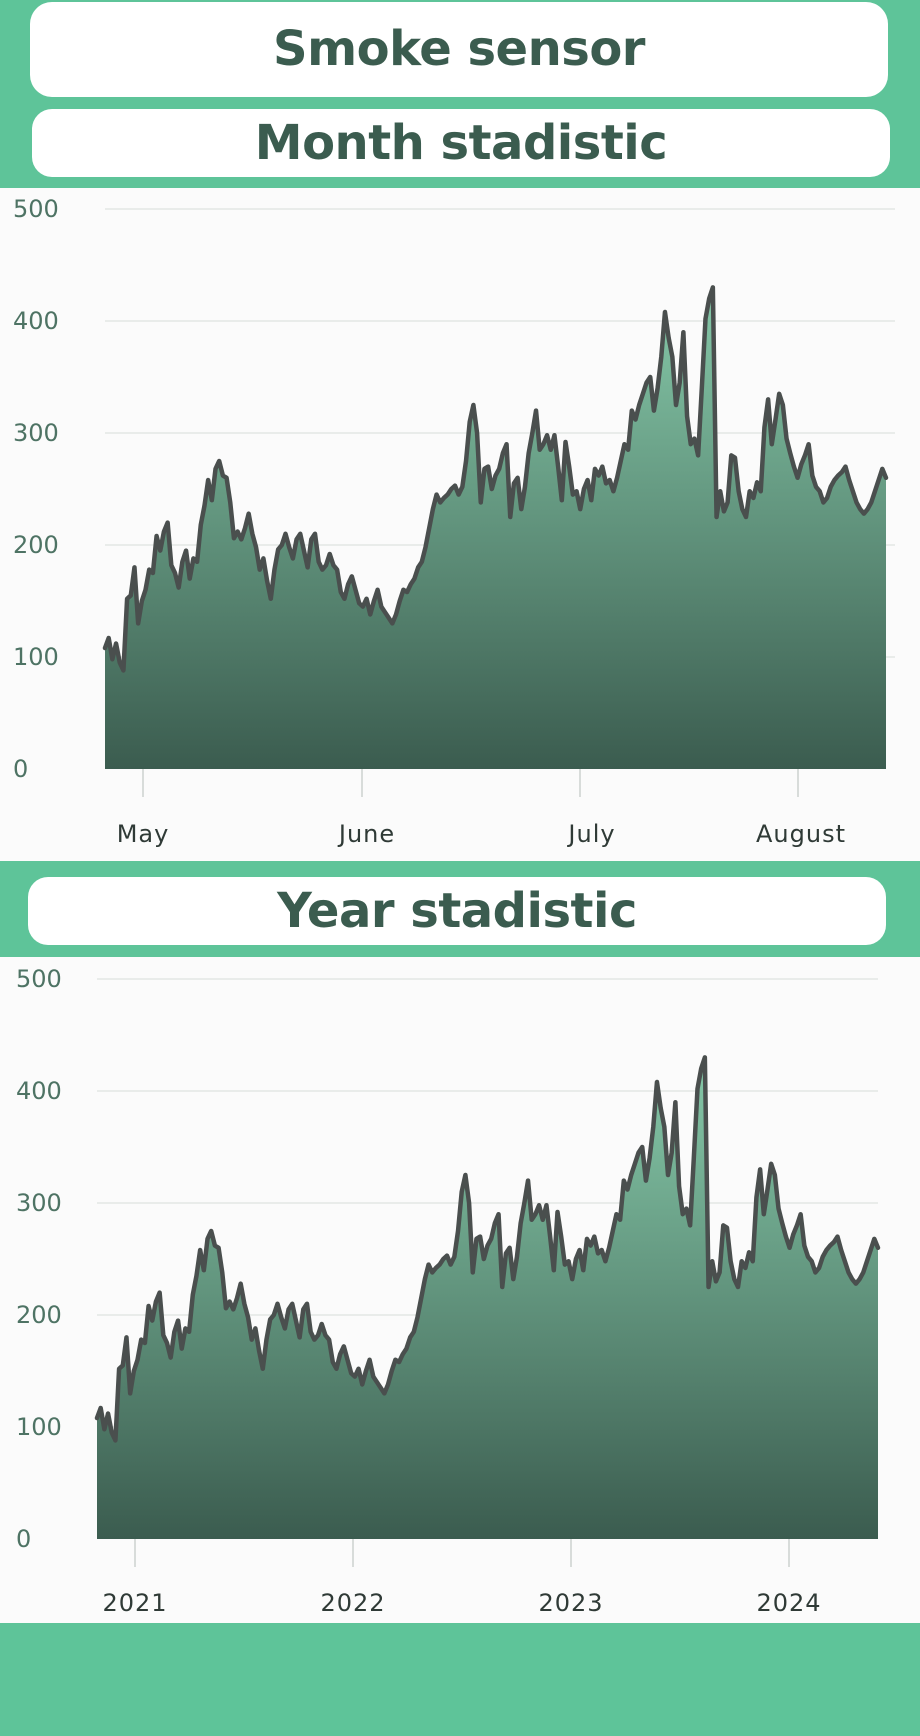 The height and width of the screenshot is (1736, 920). Describe the element at coordinates (134, 1603) in the screenshot. I see `x-tick-label: 2021` at that location.